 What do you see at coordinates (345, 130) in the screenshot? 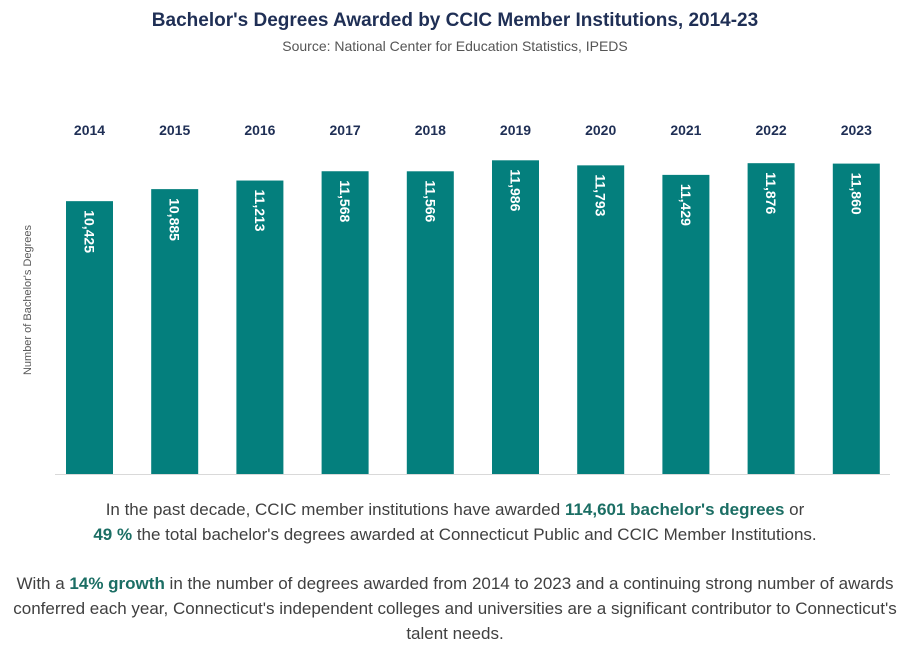
I see `year-label-2017: 2017` at bounding box center [345, 130].